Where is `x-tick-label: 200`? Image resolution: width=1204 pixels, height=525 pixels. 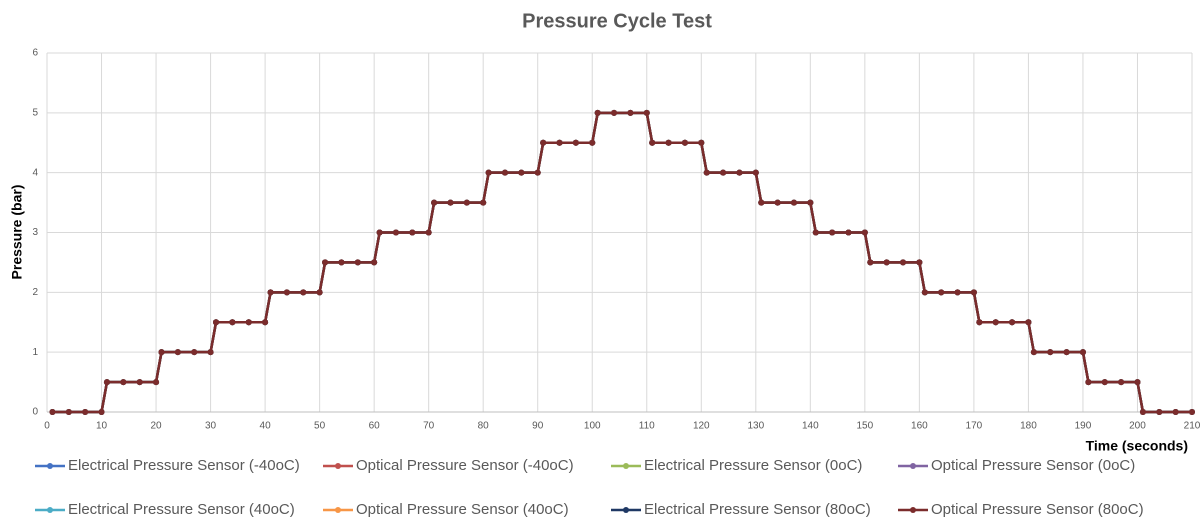 x-tick-label: 200 is located at coordinates (1137, 426).